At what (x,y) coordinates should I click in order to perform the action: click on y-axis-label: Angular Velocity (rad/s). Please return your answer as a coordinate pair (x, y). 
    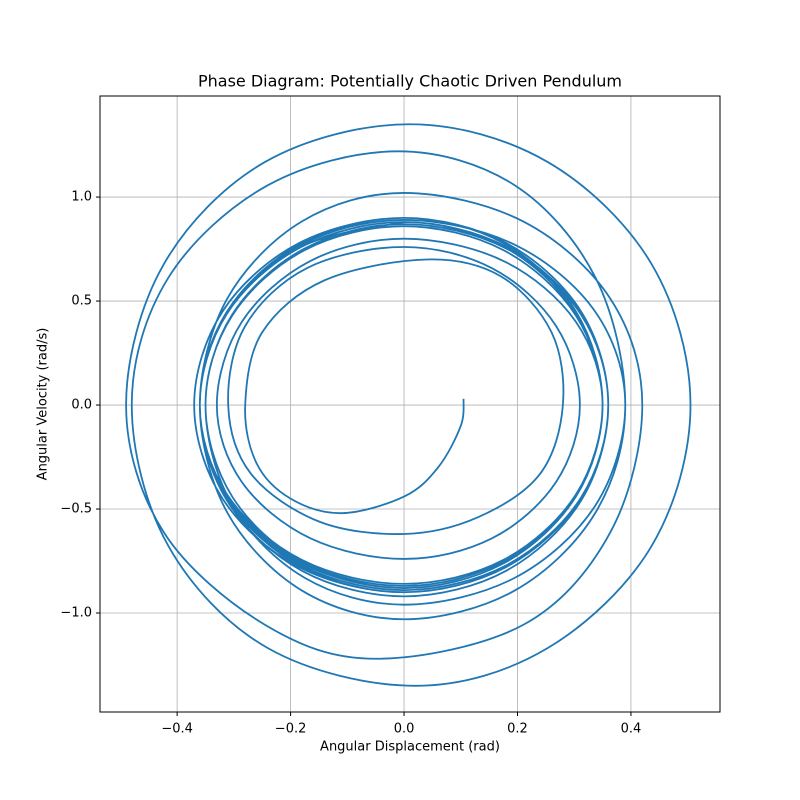
    Looking at the image, I should click on (43, 404).